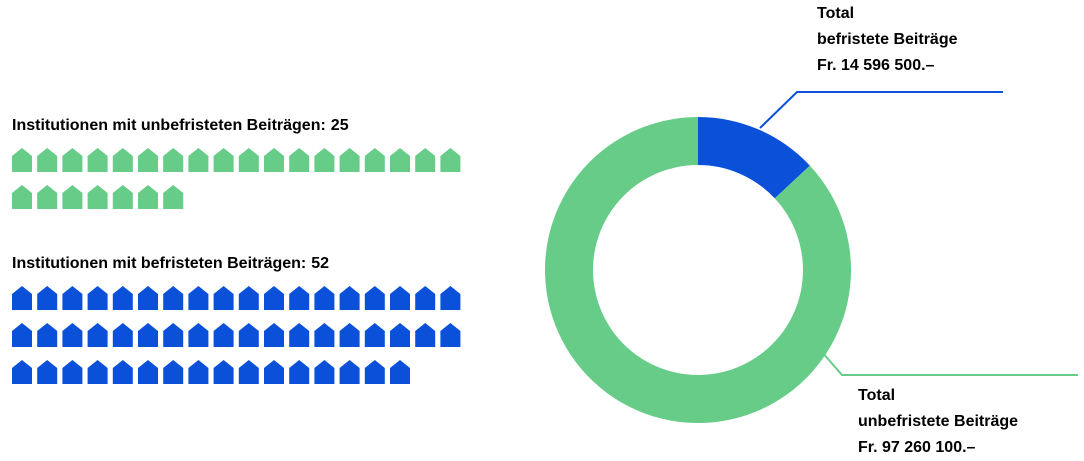  I want to click on segment-value-label: Fr. 97 260 100.–, so click(917, 447).